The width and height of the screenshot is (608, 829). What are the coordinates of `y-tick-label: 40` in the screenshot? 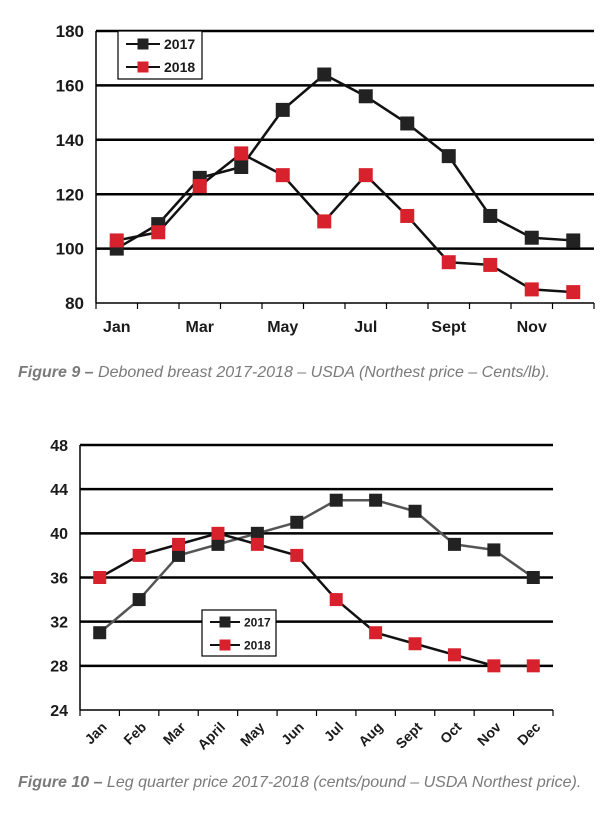 It's located at (59, 534).